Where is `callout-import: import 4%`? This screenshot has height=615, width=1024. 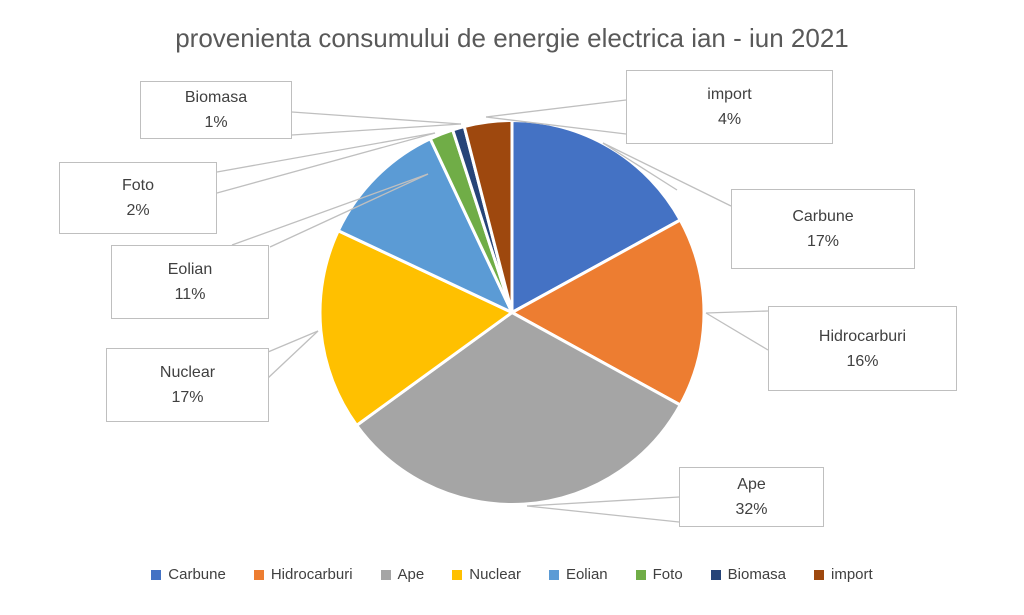
callout-import: import 4% is located at coordinates (729, 107).